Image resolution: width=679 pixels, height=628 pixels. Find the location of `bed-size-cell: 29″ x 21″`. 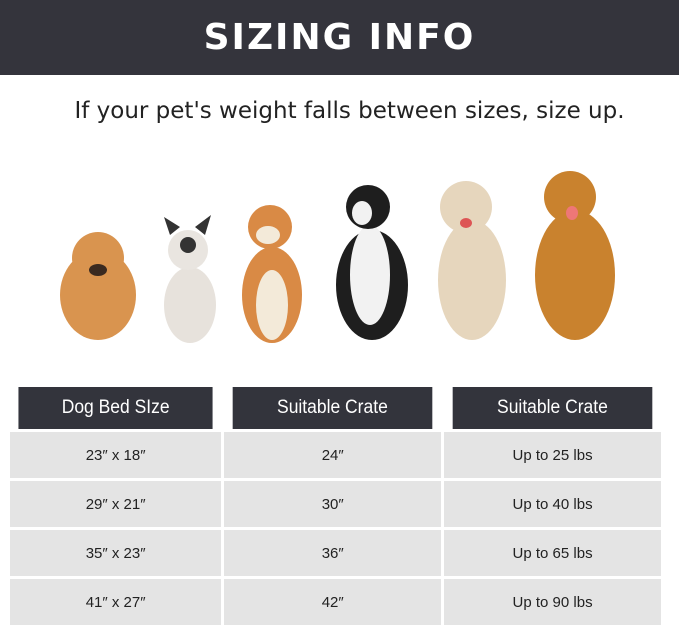

bed-size-cell: 29″ x 21″ is located at coordinates (116, 504).